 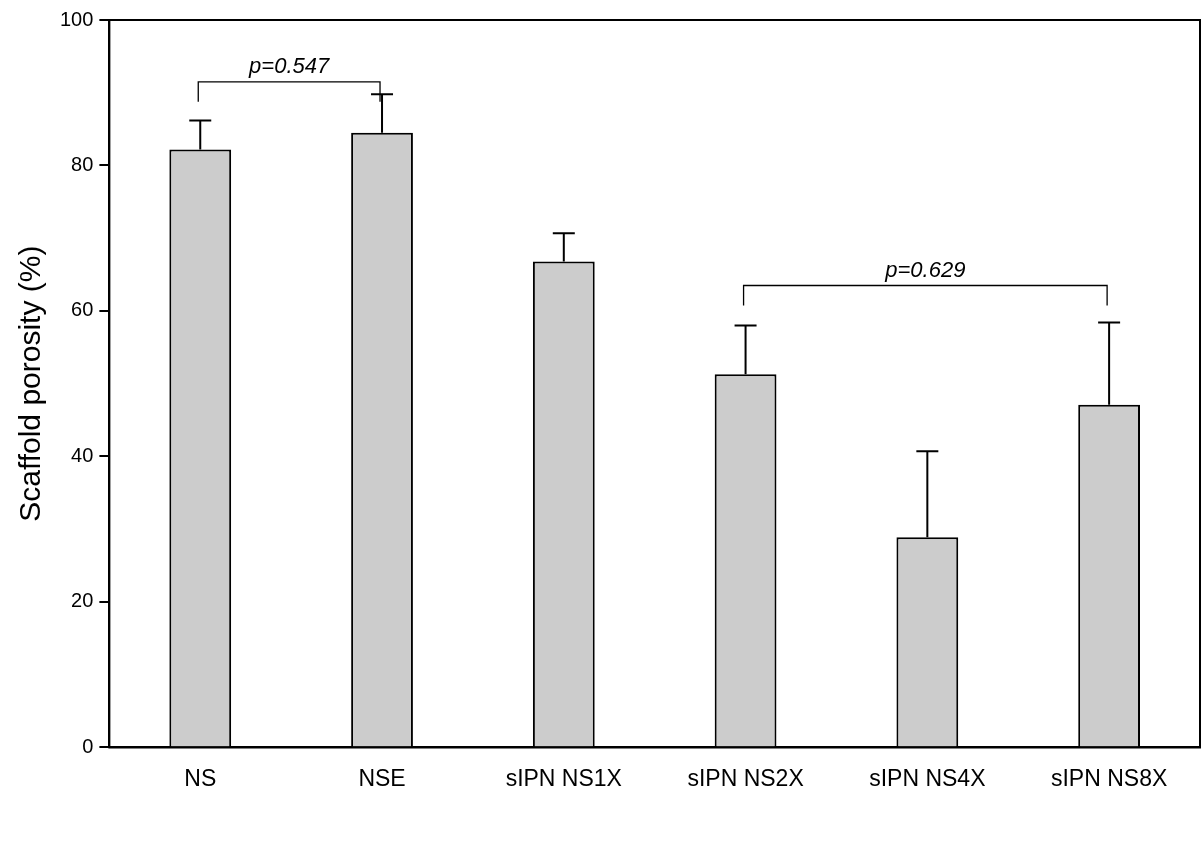 I want to click on y-tick-label: 0, so click(x=88, y=745).